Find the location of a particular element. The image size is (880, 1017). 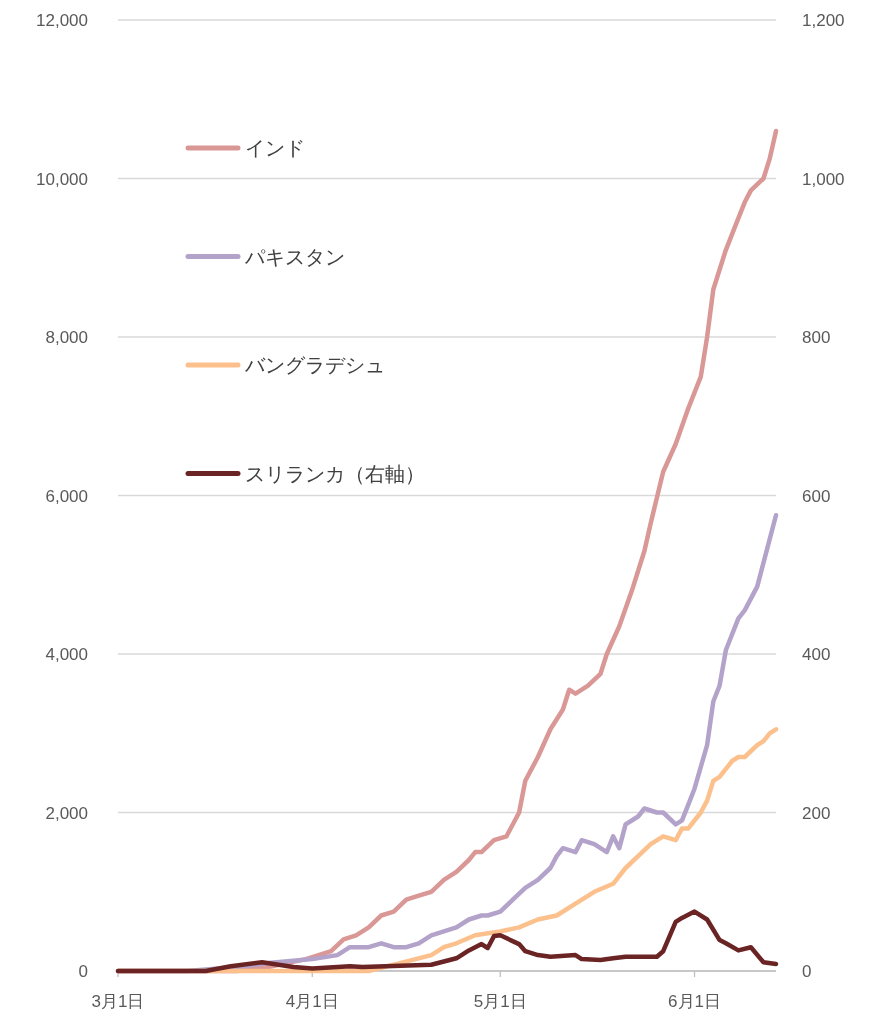

x-tick-label: 3月1日 is located at coordinates (118, 1001).